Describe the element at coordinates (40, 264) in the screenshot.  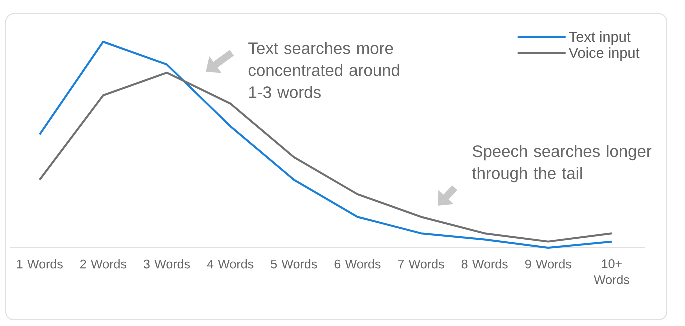
I see `x-tick-label: 1 Words` at that location.